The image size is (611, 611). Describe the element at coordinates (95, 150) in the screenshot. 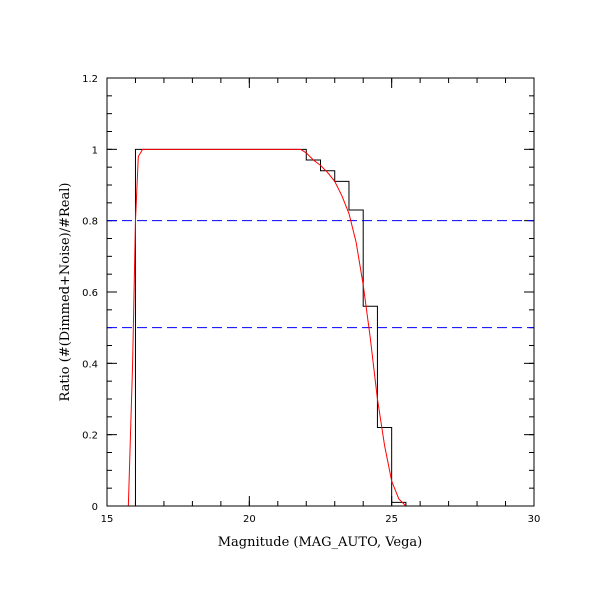

I see `y-tick-label: 1` at that location.